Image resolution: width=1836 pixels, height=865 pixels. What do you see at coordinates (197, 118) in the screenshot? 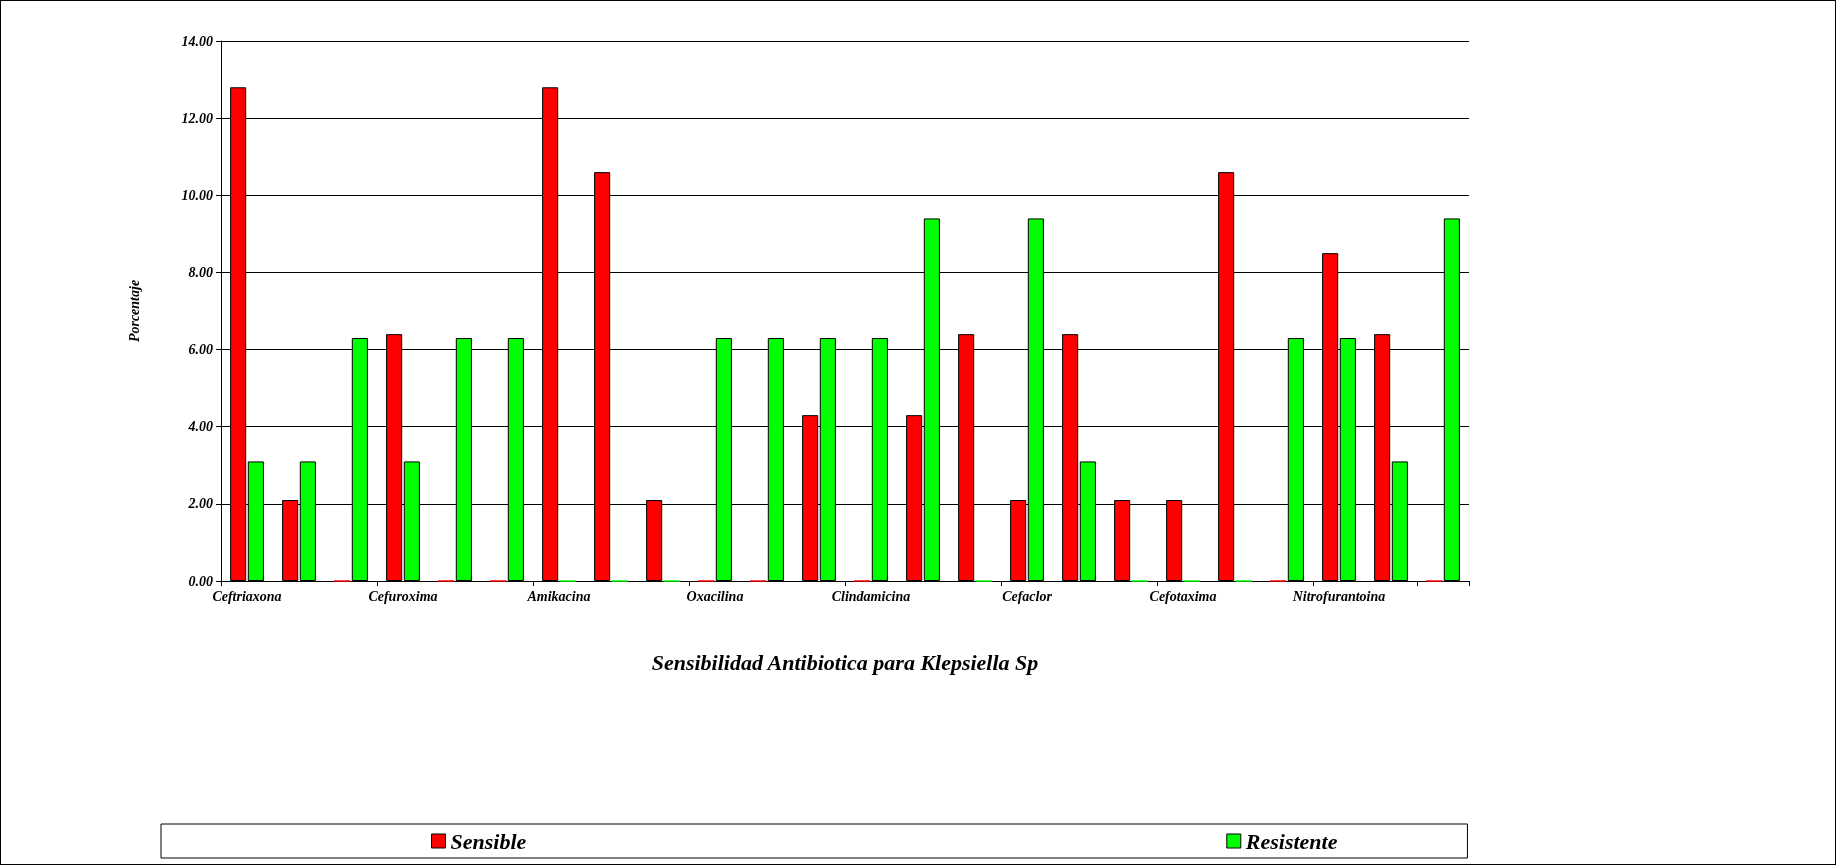
I see `y-tick-label: 12.00` at bounding box center [197, 118].